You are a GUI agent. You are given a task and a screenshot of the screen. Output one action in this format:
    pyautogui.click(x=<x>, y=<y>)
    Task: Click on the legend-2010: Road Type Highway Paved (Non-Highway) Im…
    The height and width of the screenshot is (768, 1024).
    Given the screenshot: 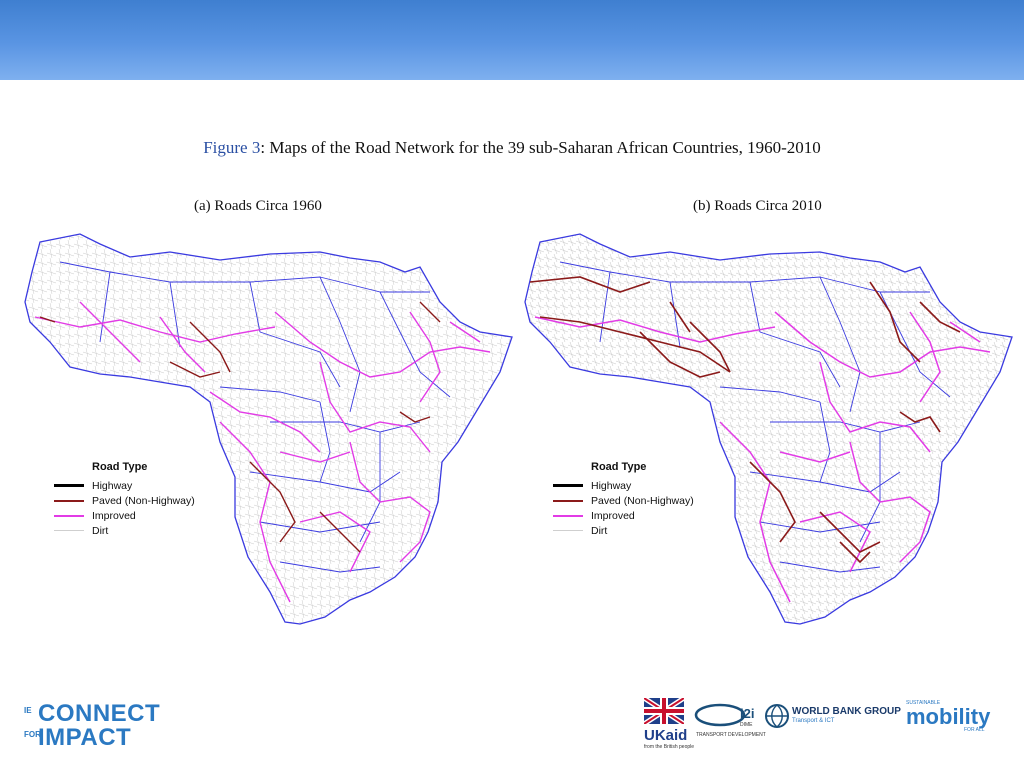 What is the action you would take?
    pyautogui.click(x=623, y=499)
    